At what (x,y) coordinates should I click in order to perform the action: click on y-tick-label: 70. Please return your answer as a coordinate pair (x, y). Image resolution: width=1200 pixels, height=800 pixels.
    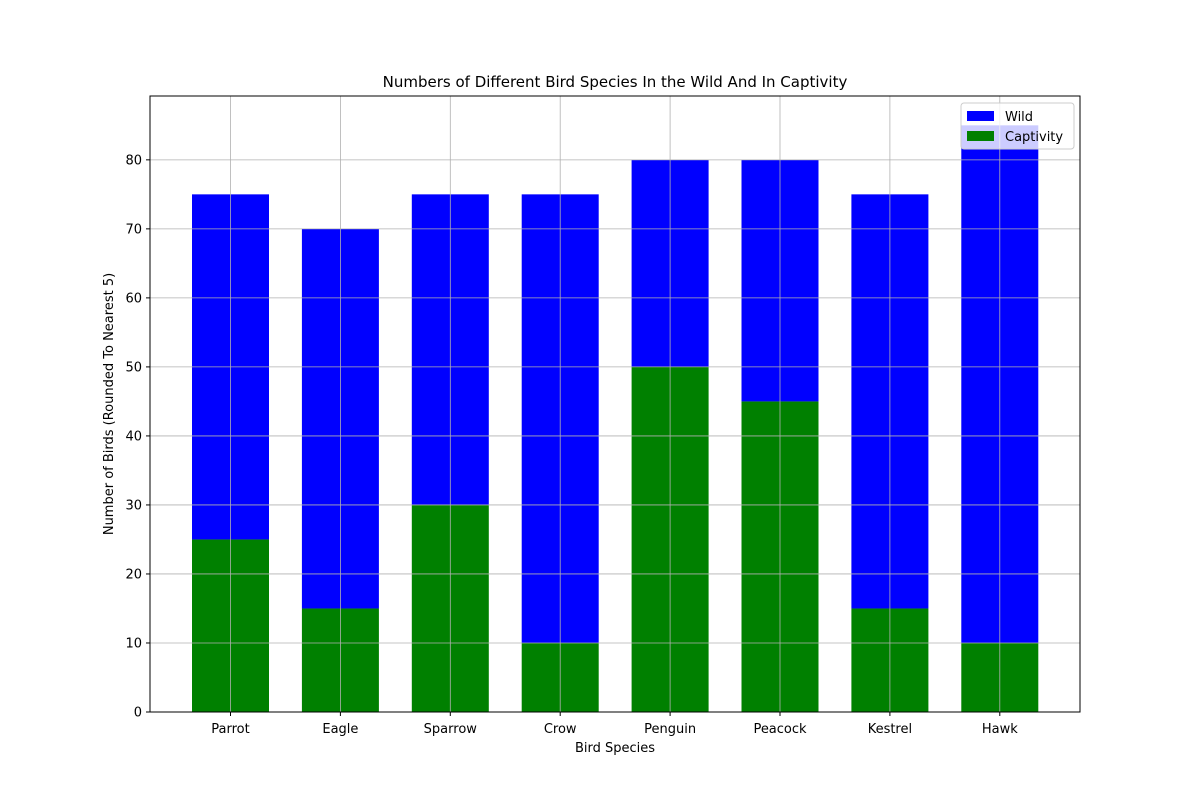
    Looking at the image, I should click on (133, 229).